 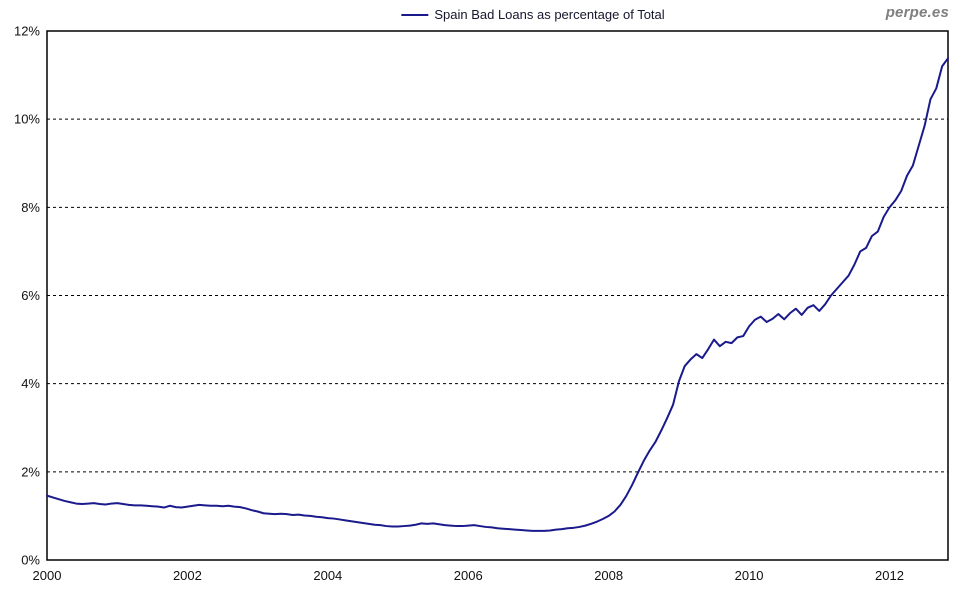 What do you see at coordinates (917, 12) in the screenshot?
I see `site-watermark: perpe.es` at bounding box center [917, 12].